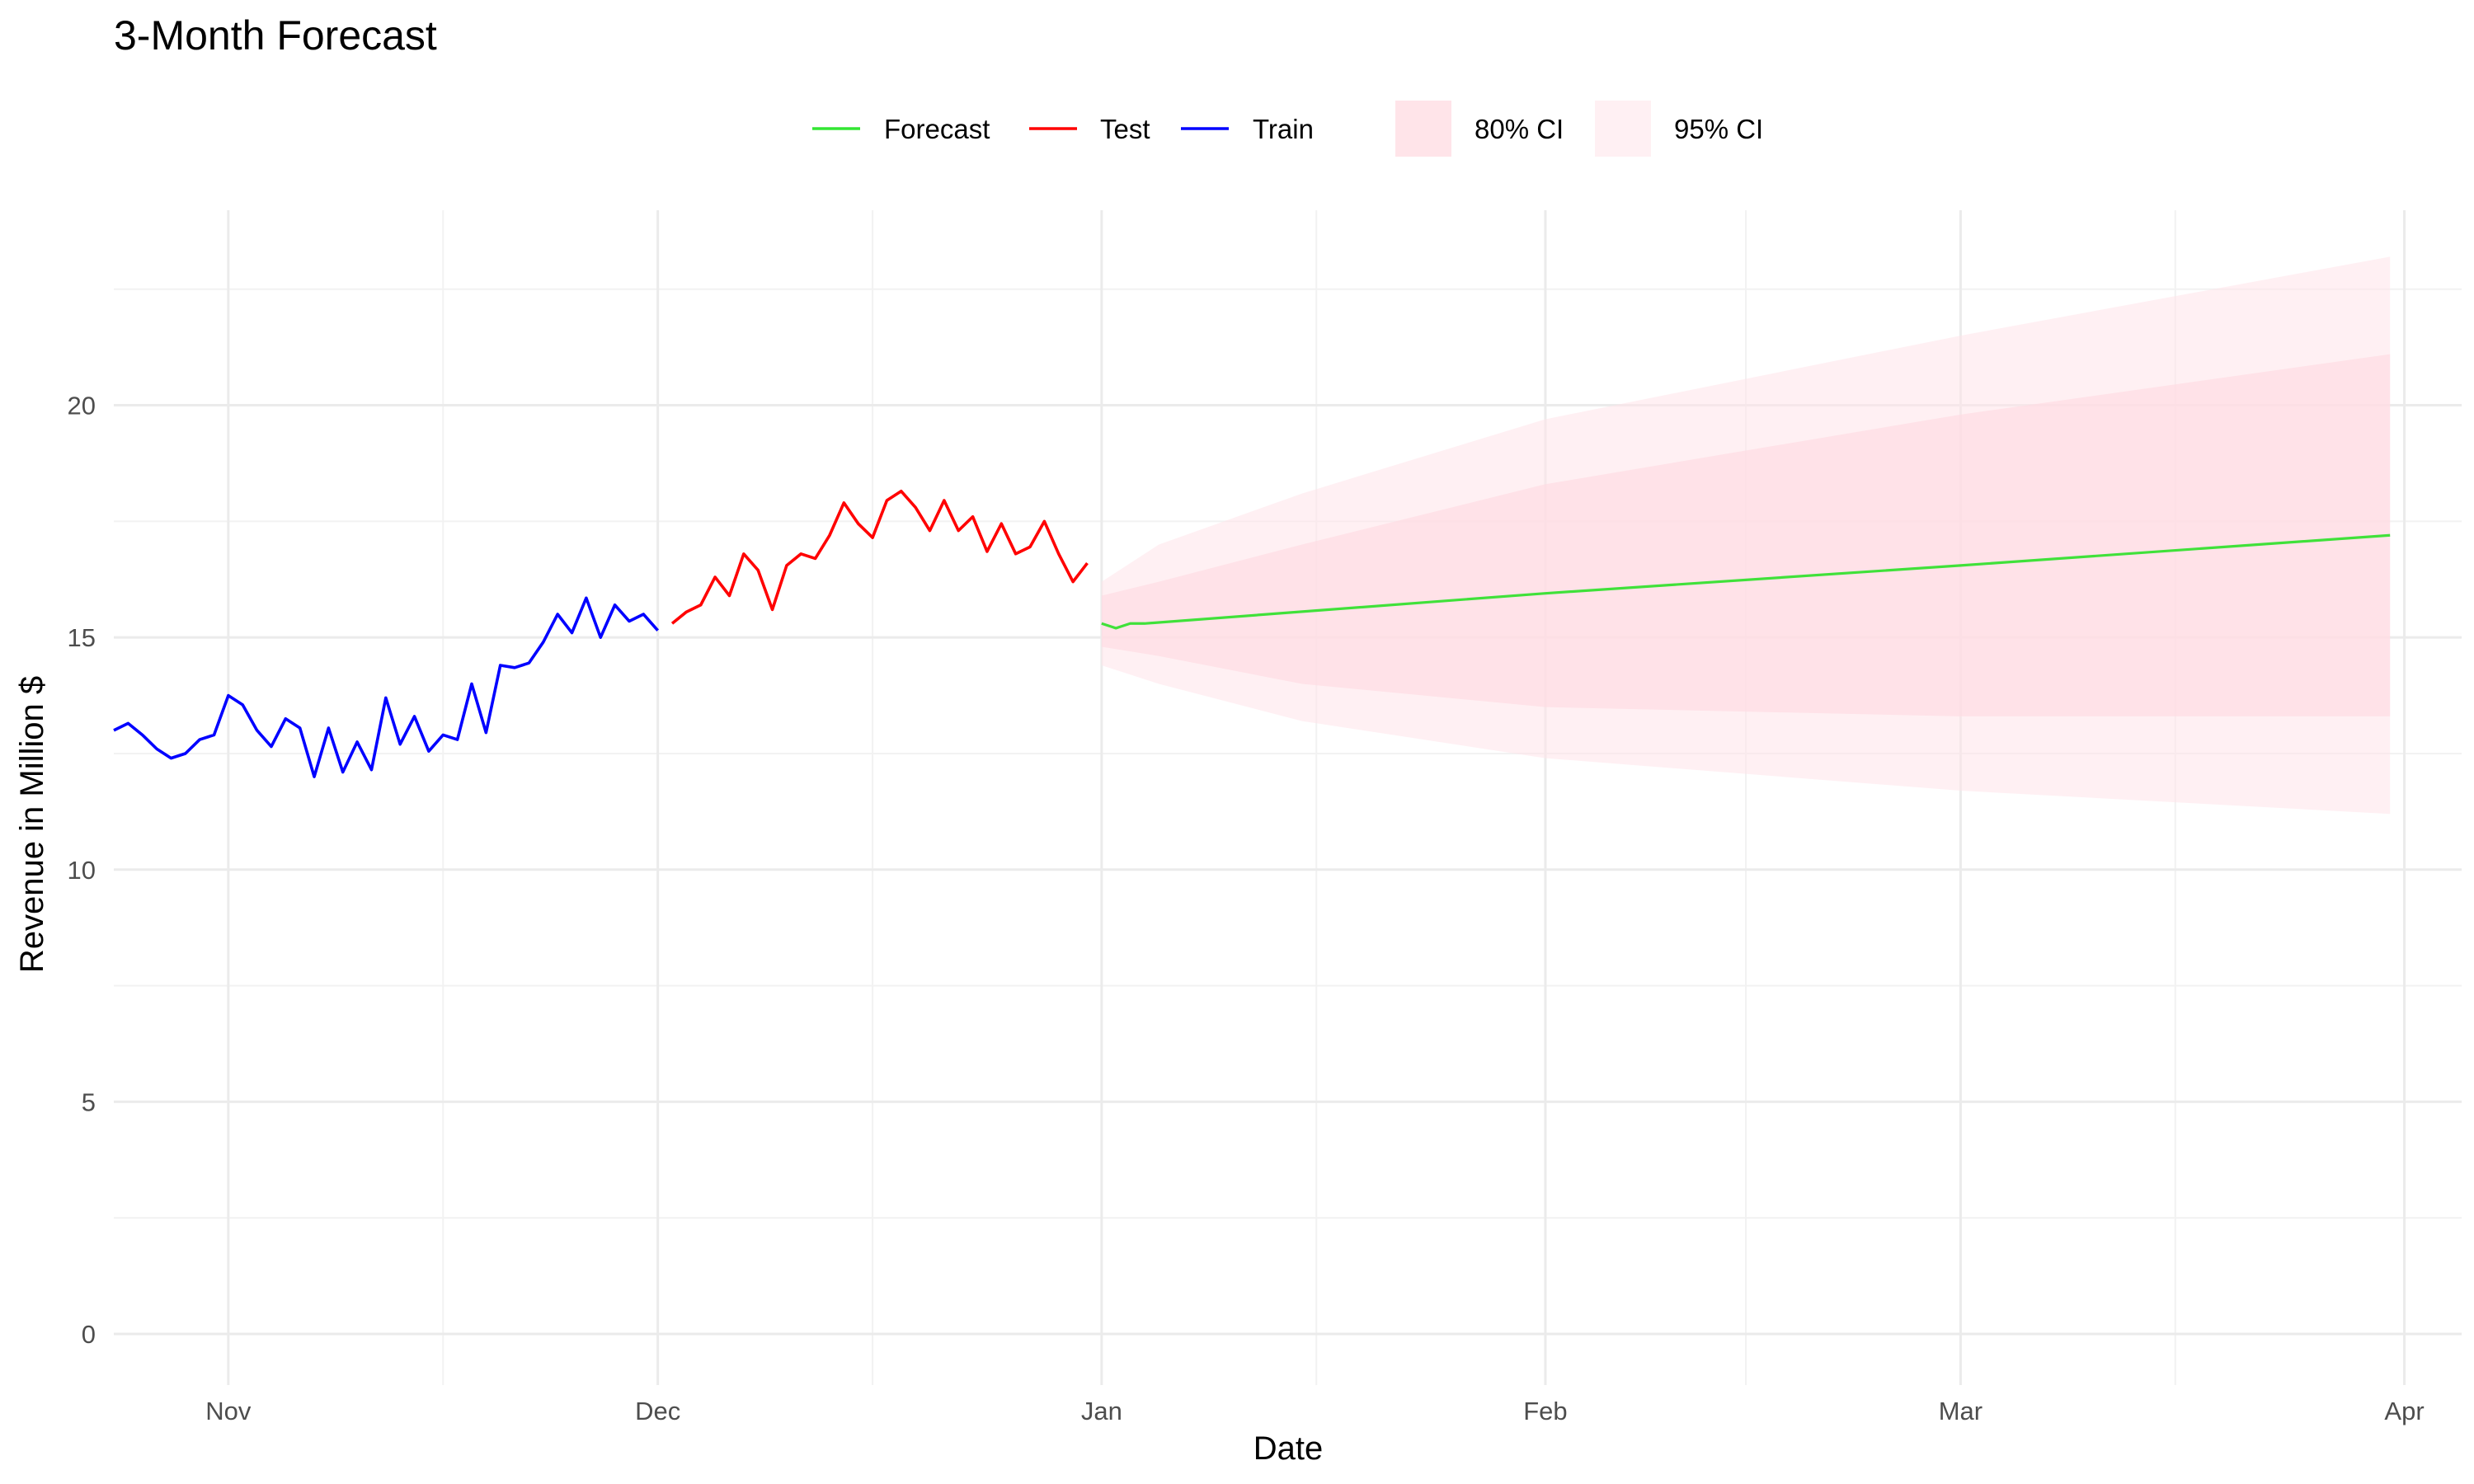 The image size is (2474, 1484). What do you see at coordinates (1545, 1411) in the screenshot?
I see `x-tick-label: Feb` at bounding box center [1545, 1411].